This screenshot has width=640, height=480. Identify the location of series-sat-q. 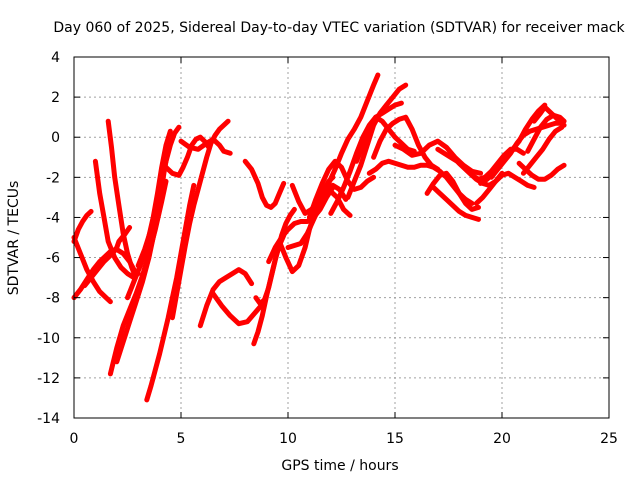
(264, 184).